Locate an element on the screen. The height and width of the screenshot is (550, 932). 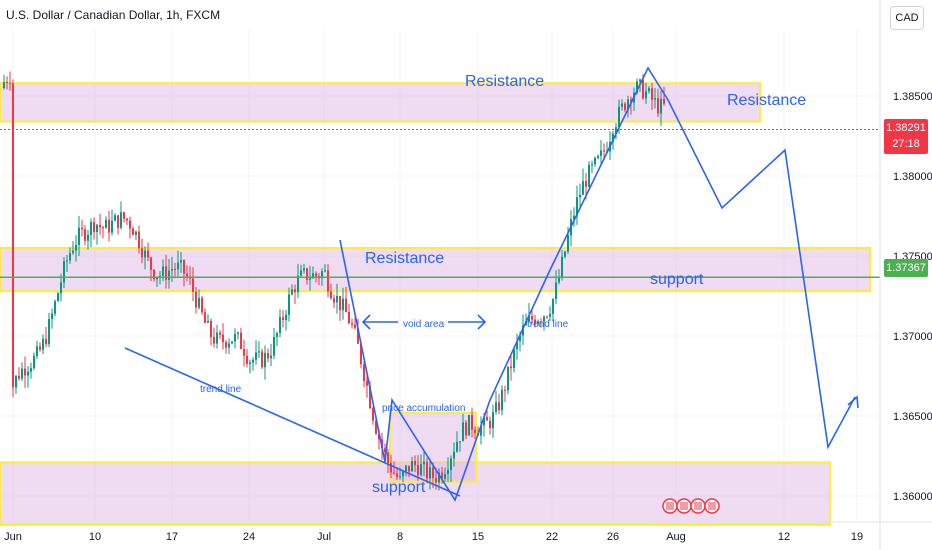
annotation-label: void area is located at coordinates (424, 324).